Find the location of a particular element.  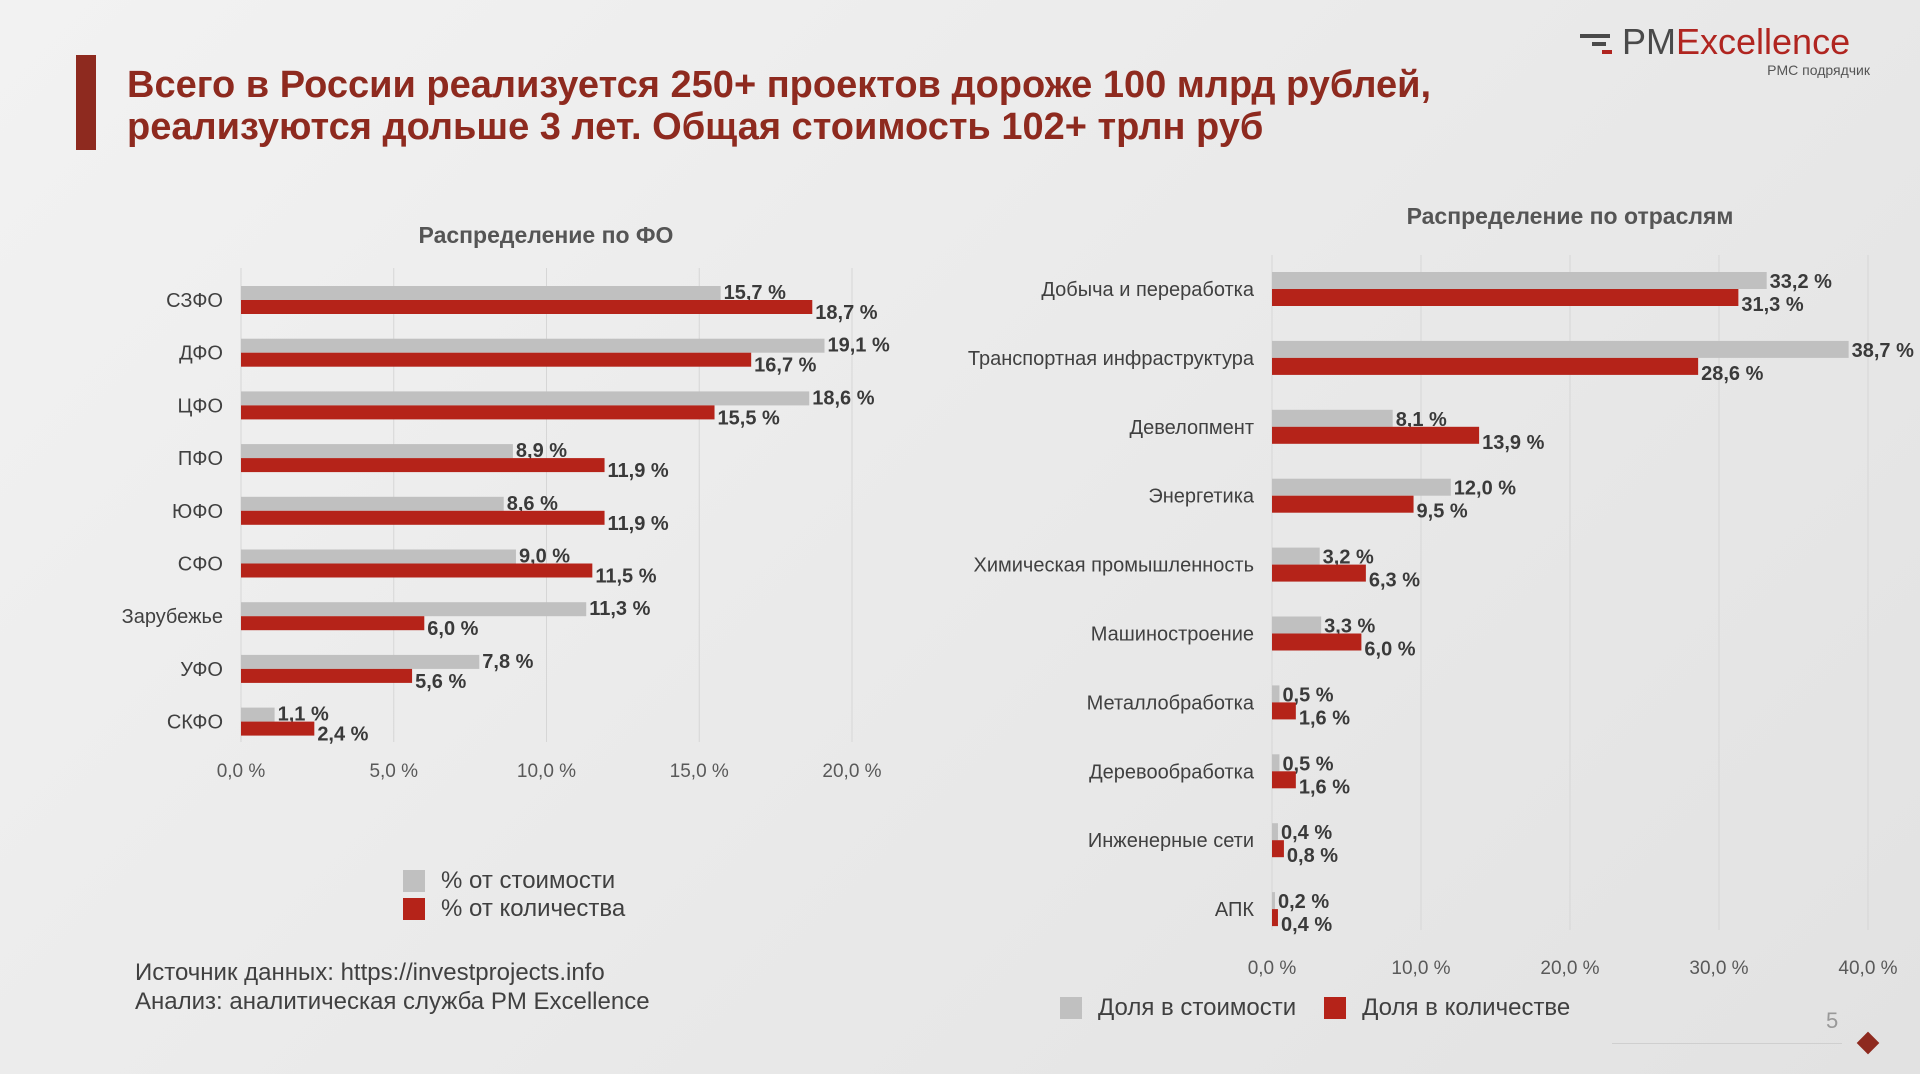

chart-fo-legend: % от стоимости % от количества is located at coordinates (514, 895).